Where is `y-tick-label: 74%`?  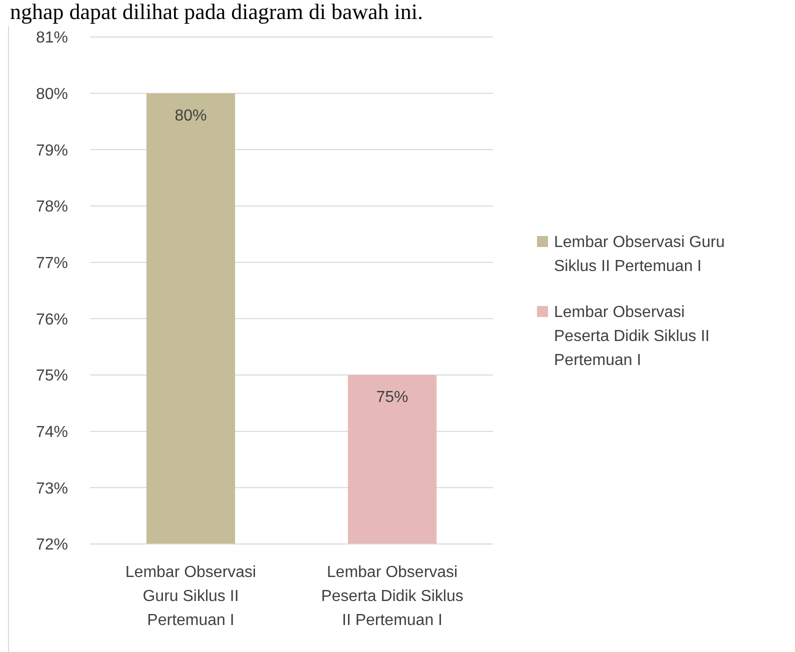 y-tick-label: 74% is located at coordinates (52, 432).